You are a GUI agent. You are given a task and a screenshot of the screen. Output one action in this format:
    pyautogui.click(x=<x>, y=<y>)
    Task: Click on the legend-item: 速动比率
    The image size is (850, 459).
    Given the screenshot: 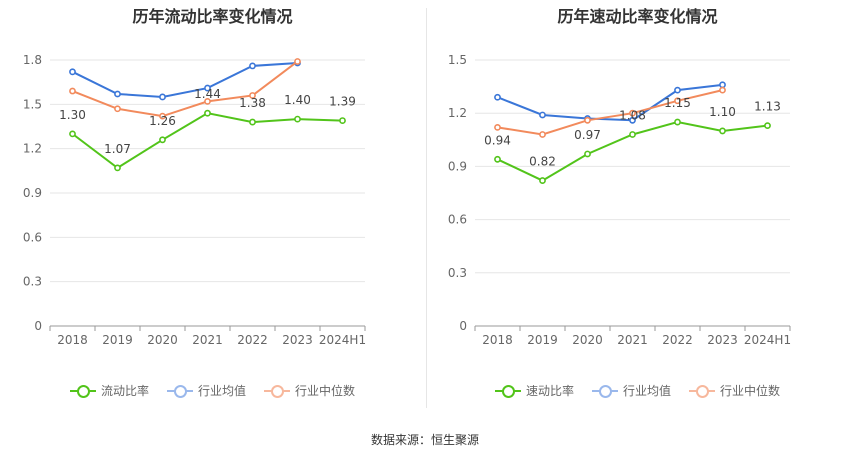 What is the action you would take?
    pyautogui.click(x=534, y=390)
    